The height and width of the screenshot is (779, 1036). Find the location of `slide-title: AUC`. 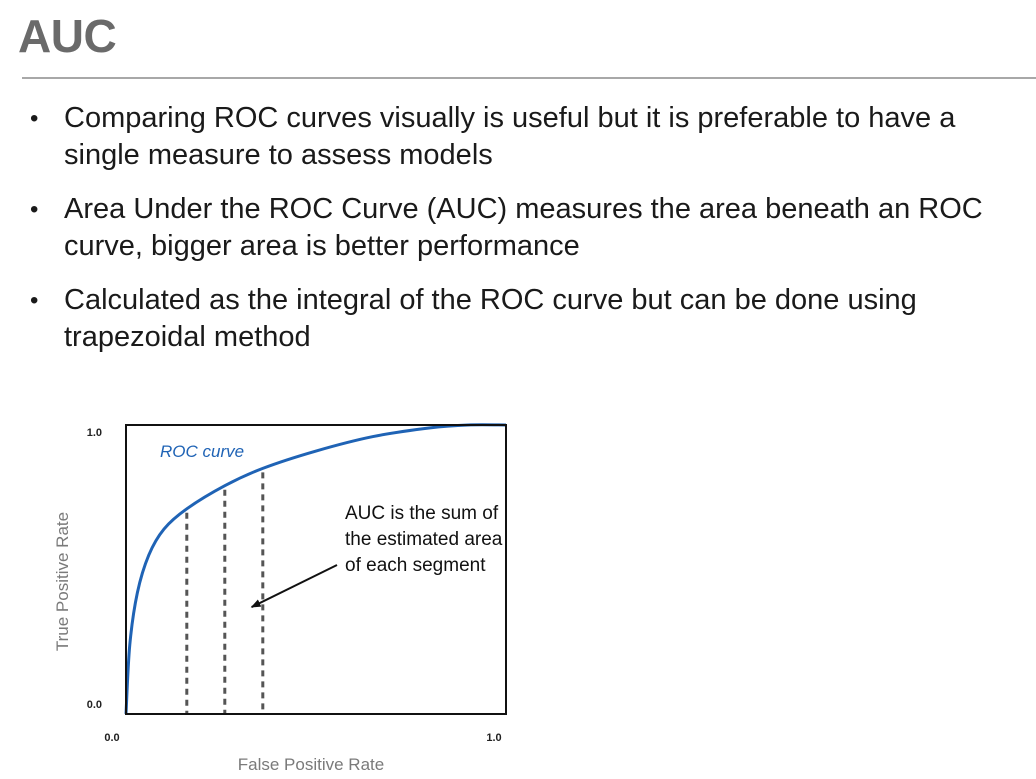

slide-title: AUC is located at coordinates (67, 36).